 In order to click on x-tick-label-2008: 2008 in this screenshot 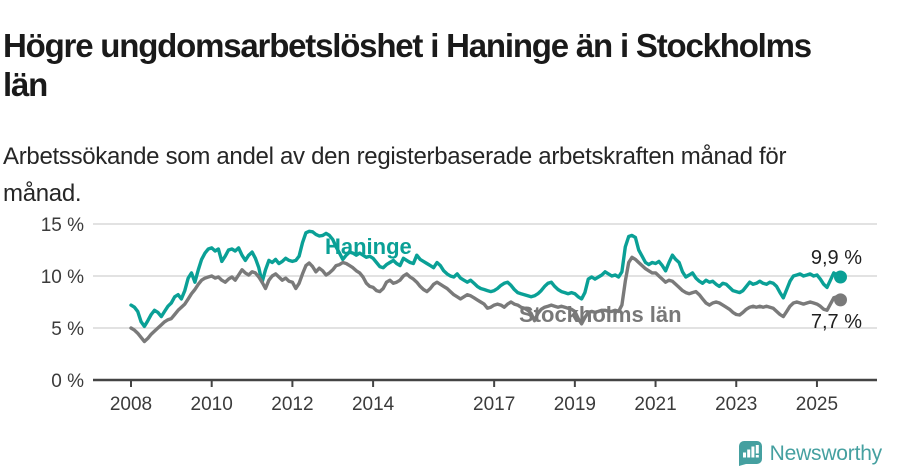, I will do `click(131, 404)`.